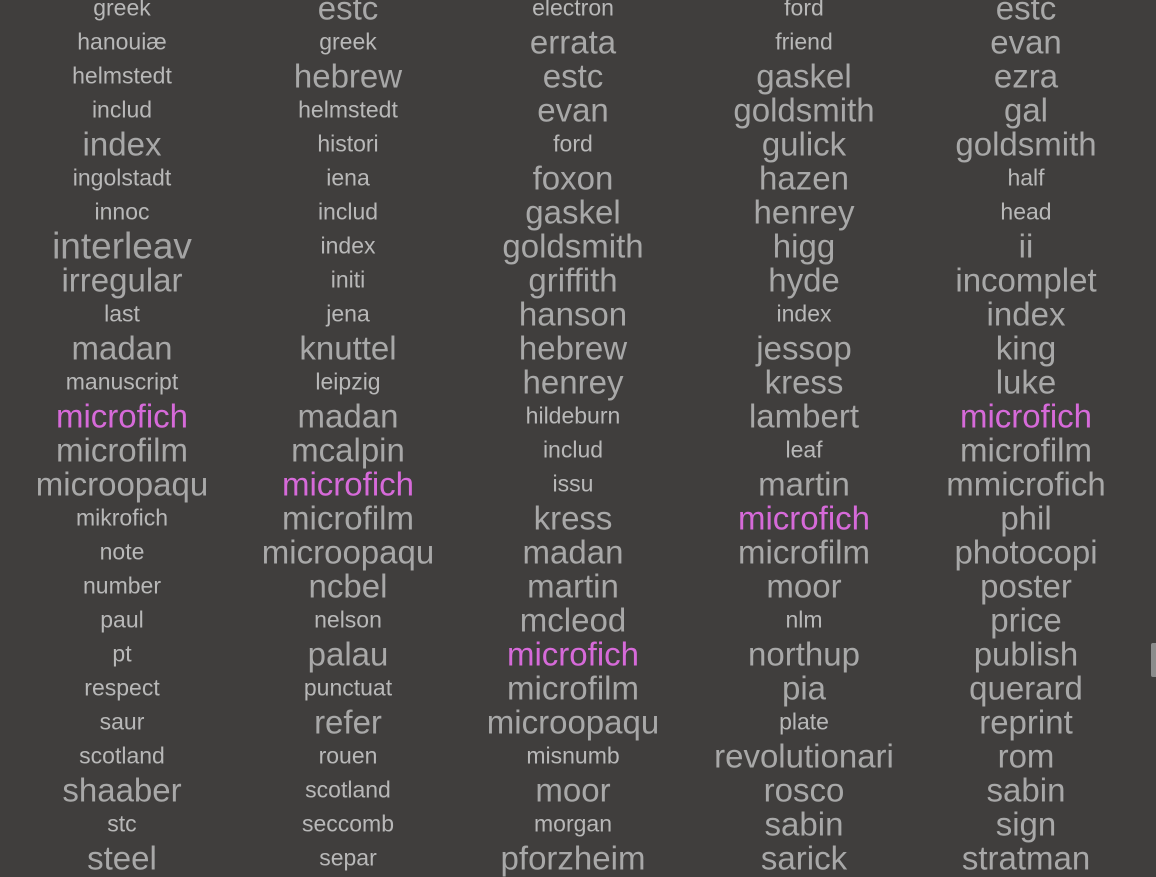 Image resolution: width=1156 pixels, height=877 pixels. Describe the element at coordinates (804, 41) in the screenshot. I see `word-friend: friend` at that location.